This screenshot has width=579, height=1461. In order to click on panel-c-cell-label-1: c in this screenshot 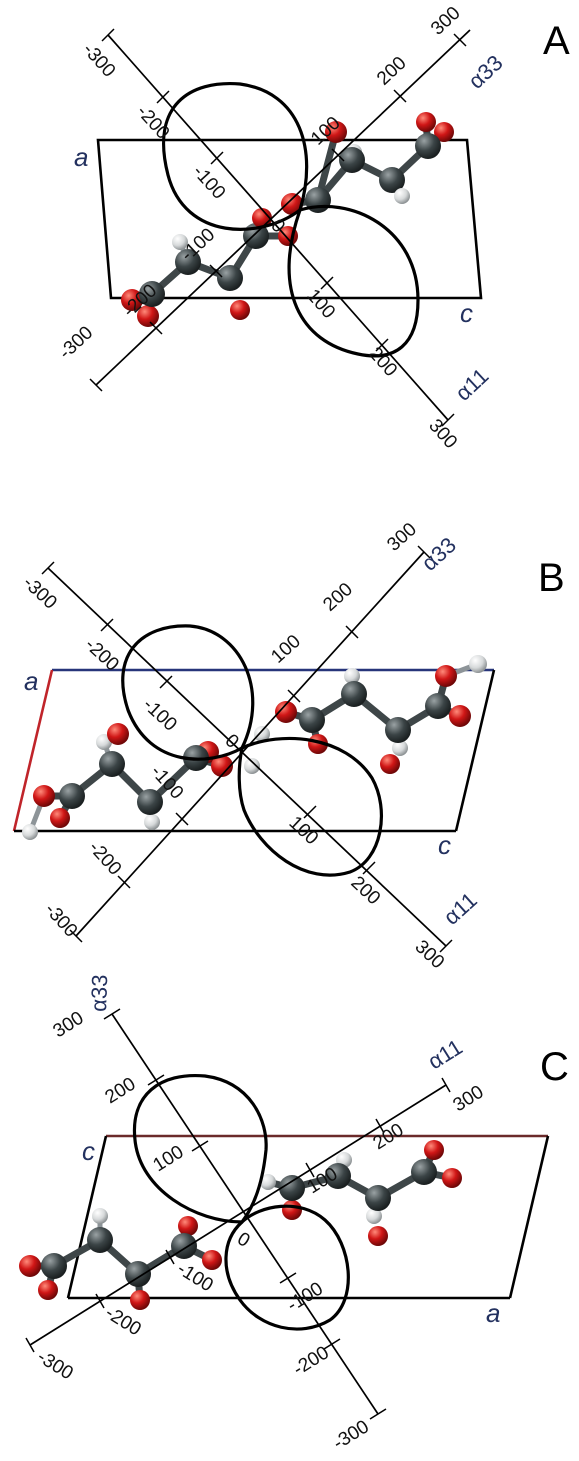, I will do `click(88, 1151)`.